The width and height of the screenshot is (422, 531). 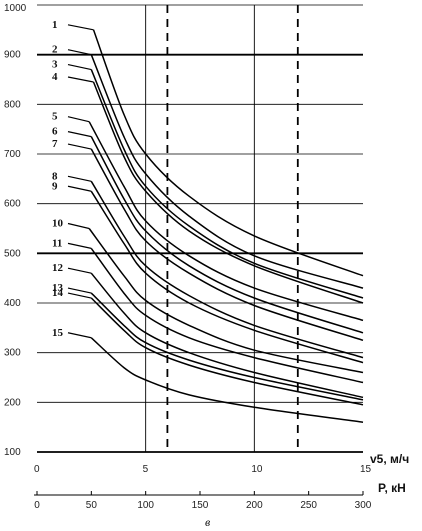 What do you see at coordinates (12, 452) in the screenshot?
I see `y-tick-label: 100` at bounding box center [12, 452].